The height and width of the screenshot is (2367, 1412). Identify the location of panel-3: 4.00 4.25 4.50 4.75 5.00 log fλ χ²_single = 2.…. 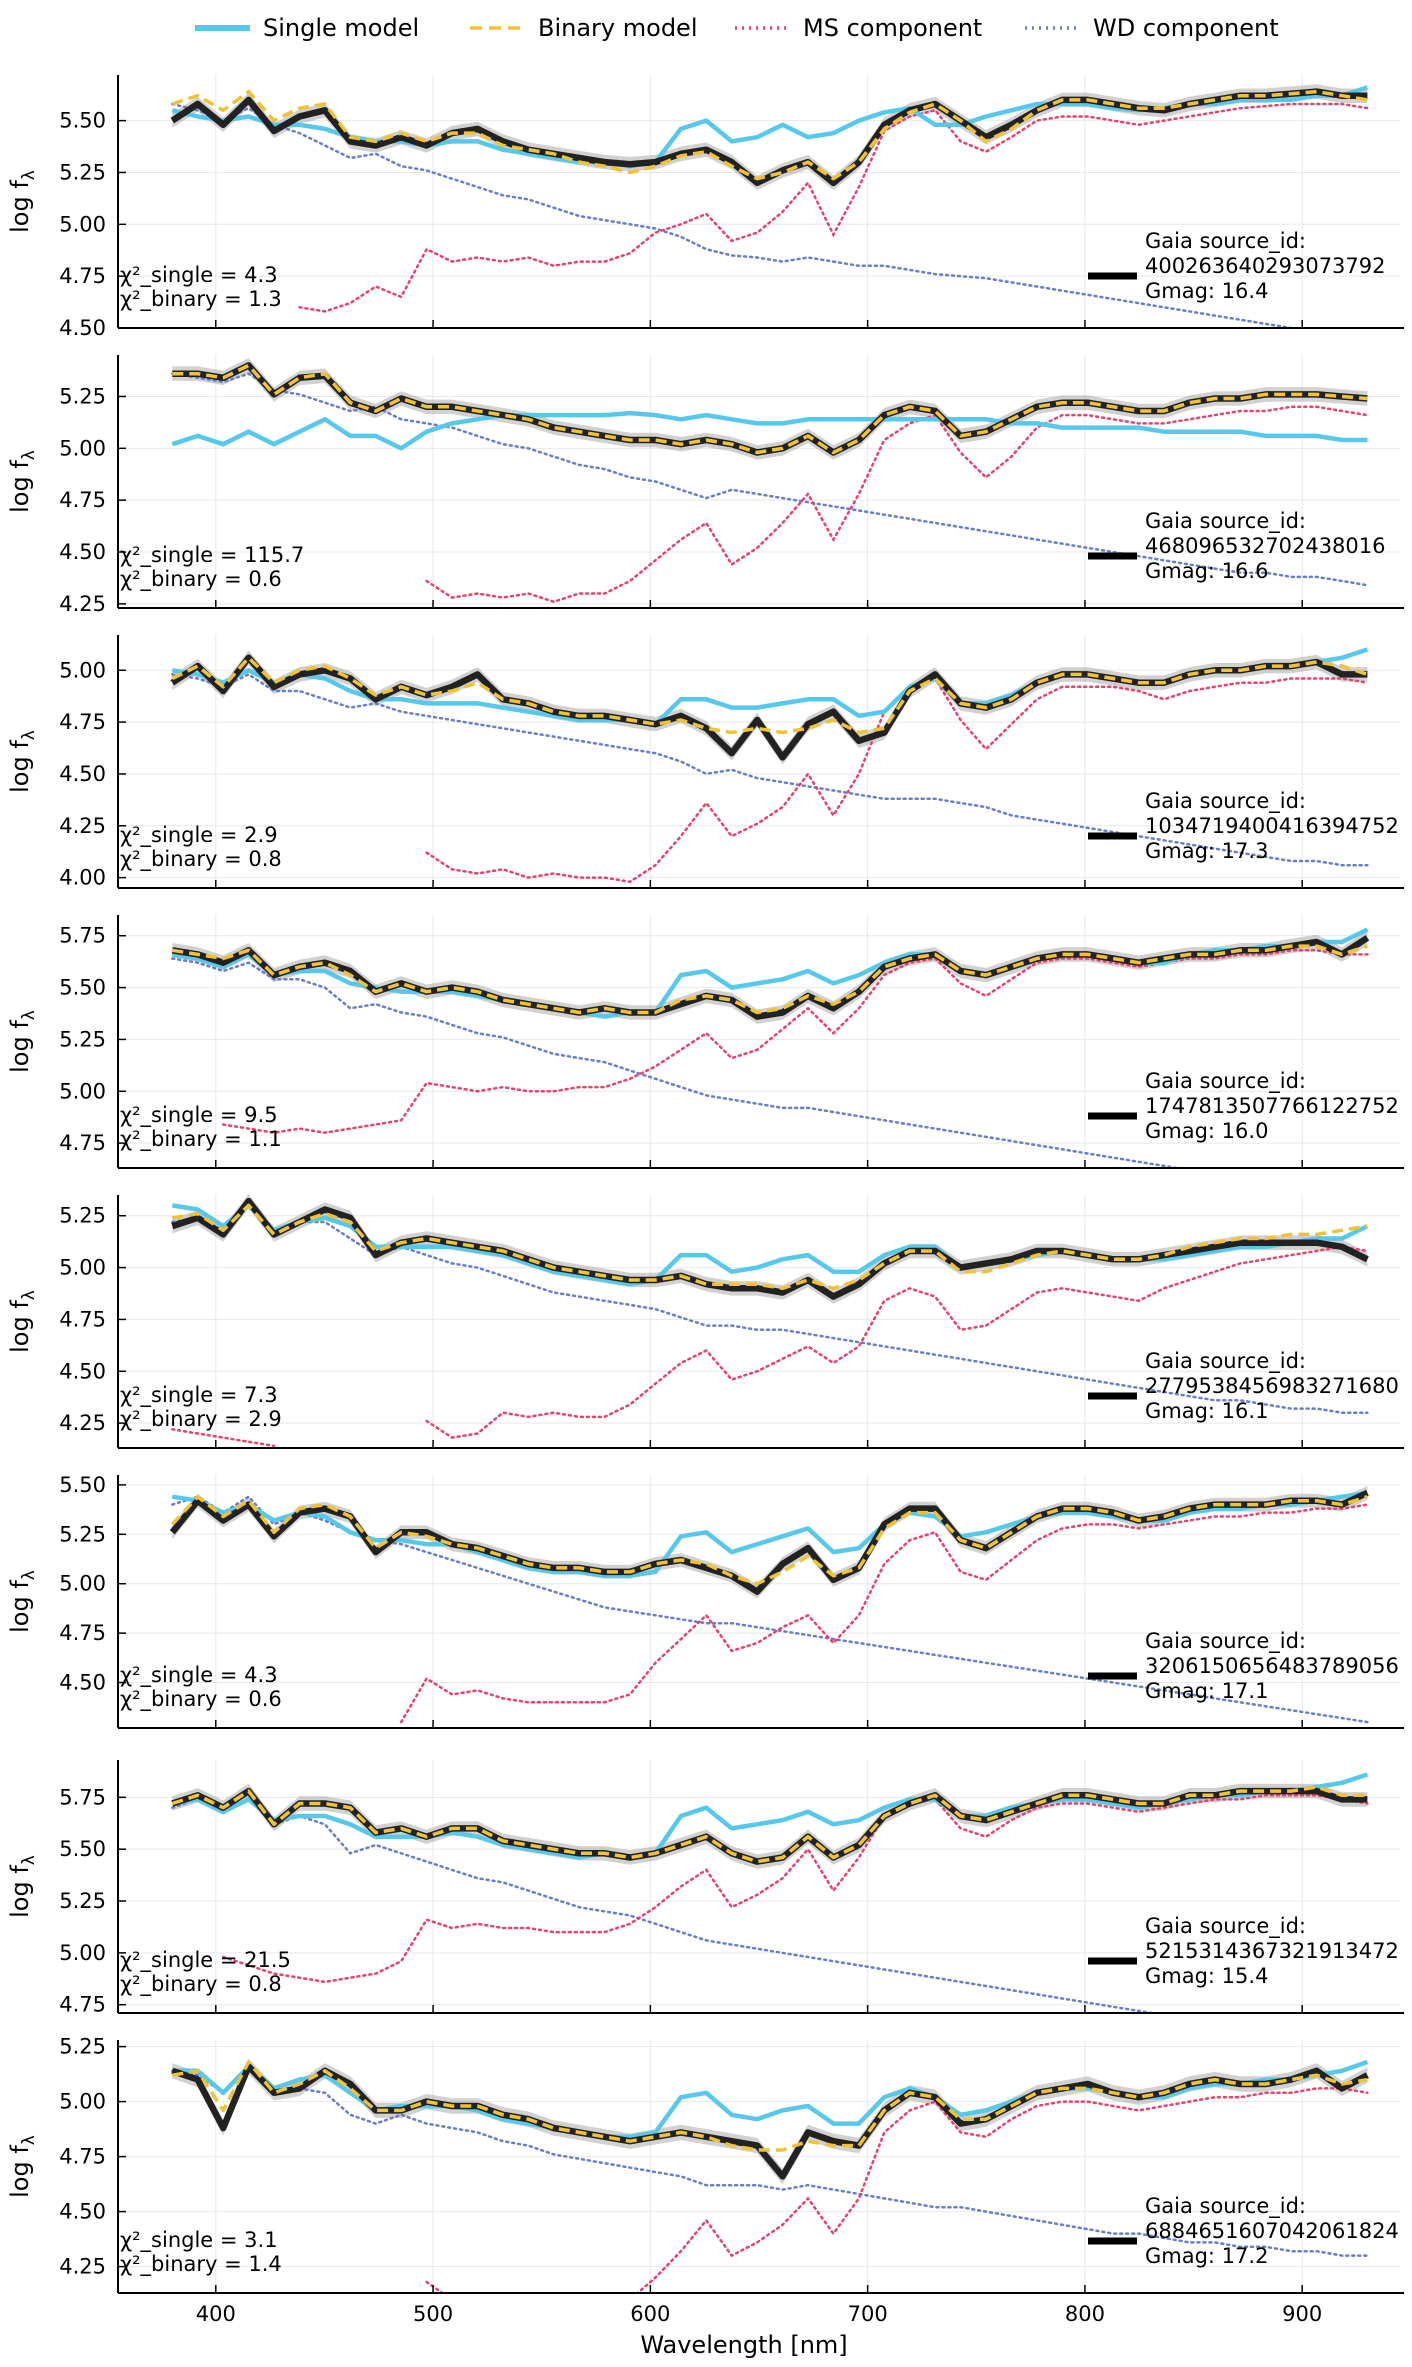
(705, 762).